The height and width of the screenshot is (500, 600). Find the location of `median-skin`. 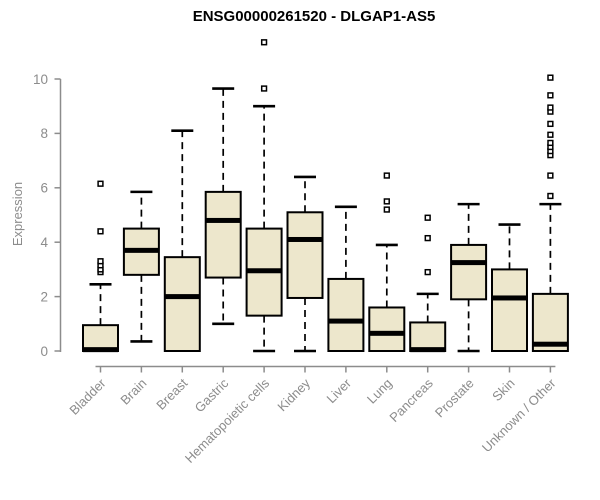

median-skin is located at coordinates (509, 298).